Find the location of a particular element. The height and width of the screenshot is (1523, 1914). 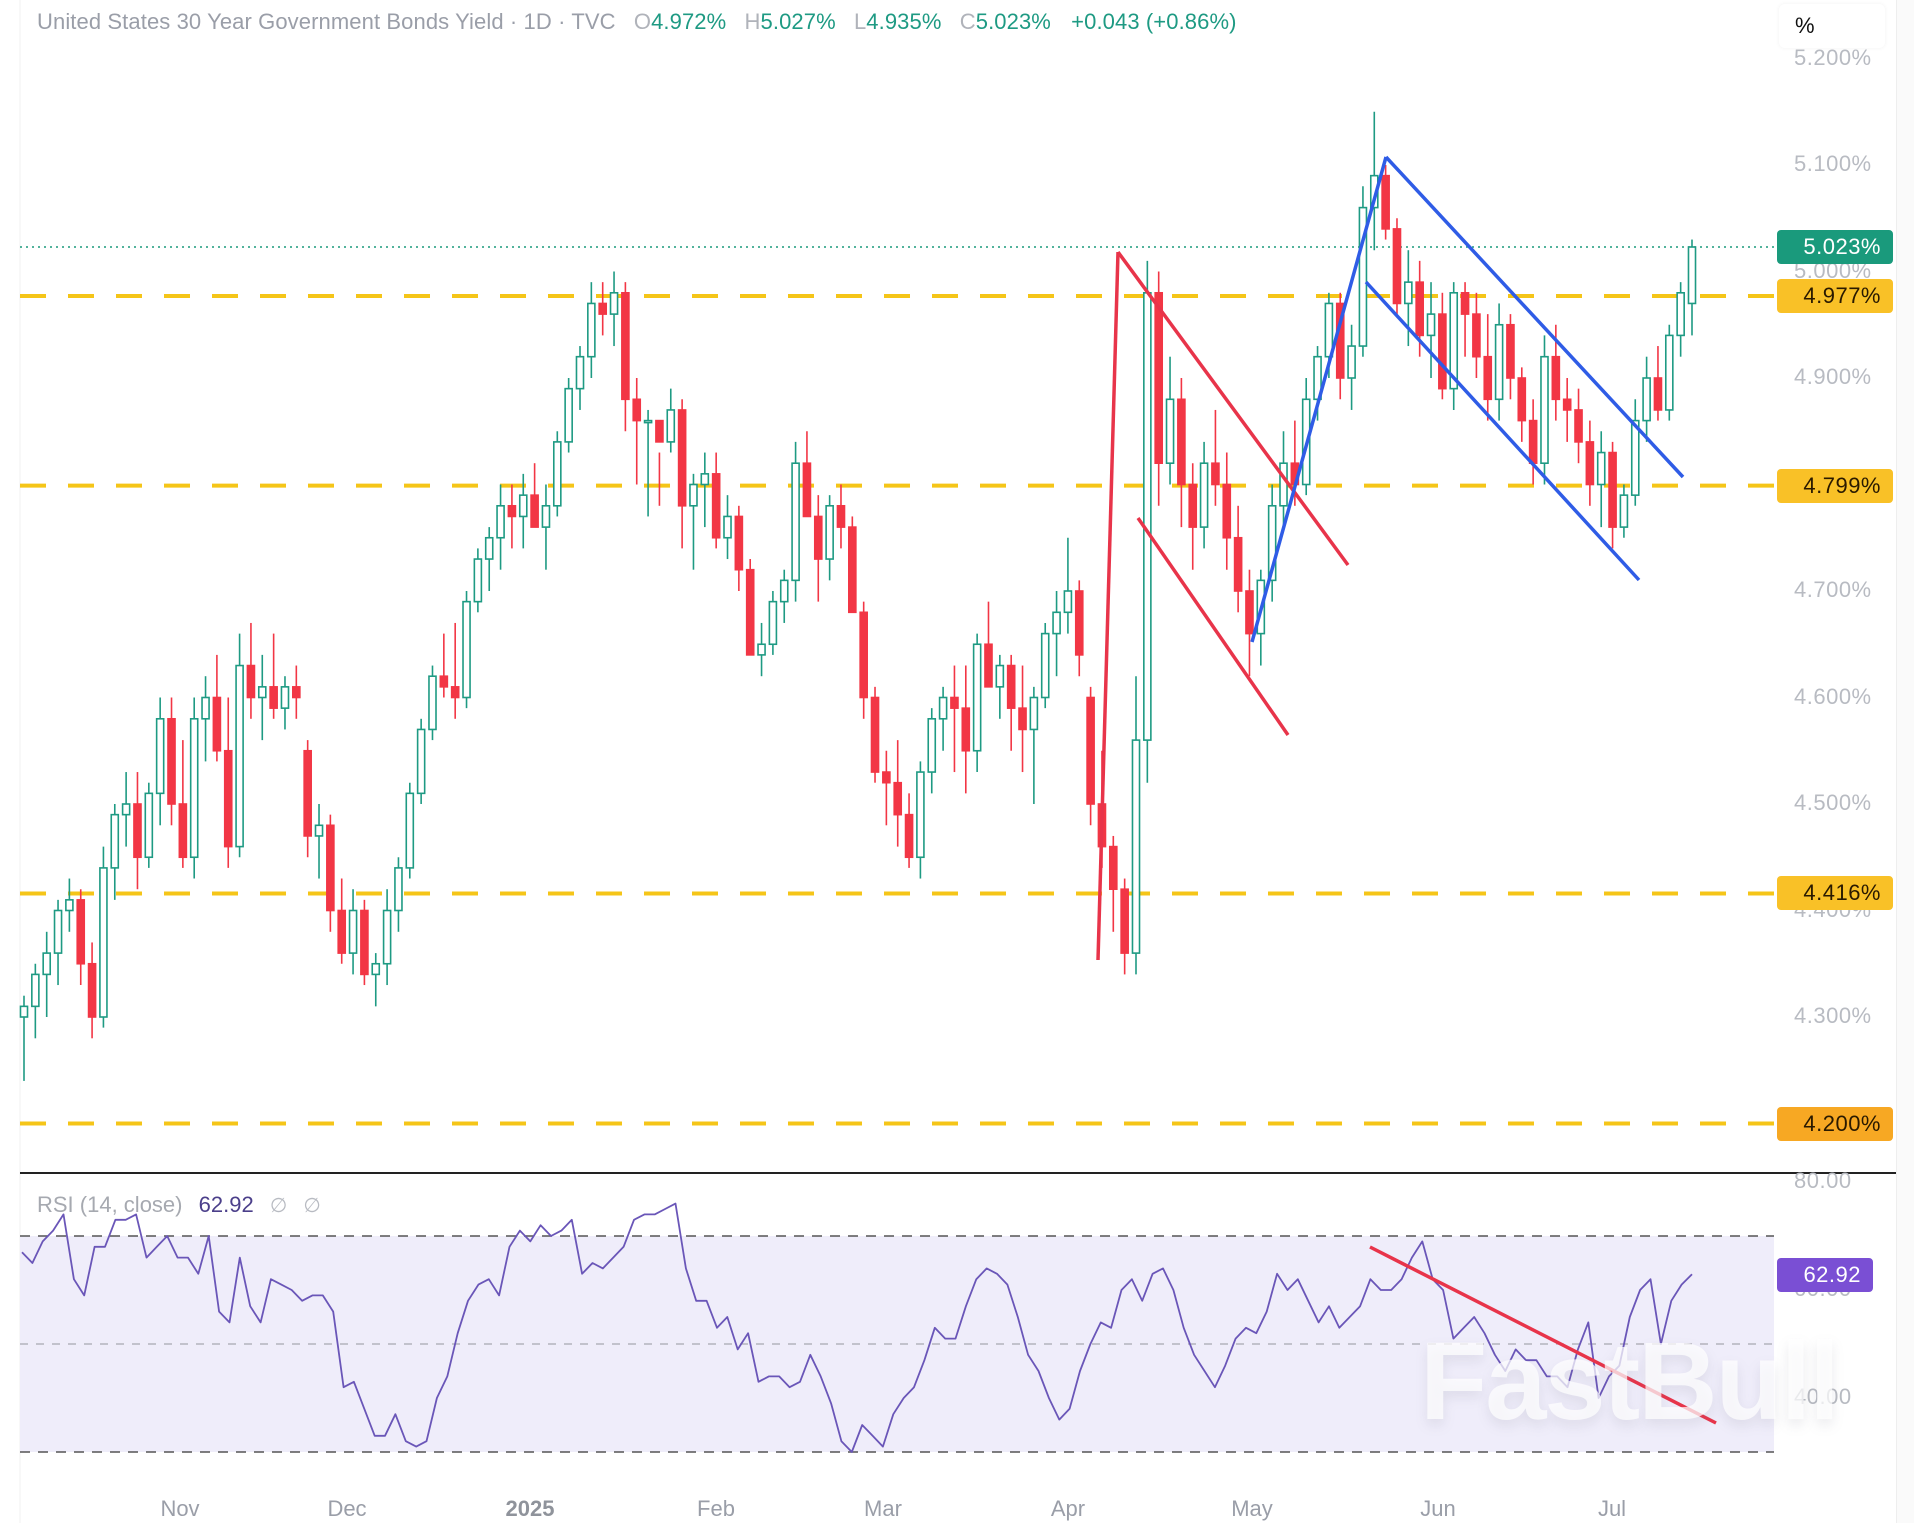

trendline-blue-lower is located at coordinates (1502, 431).